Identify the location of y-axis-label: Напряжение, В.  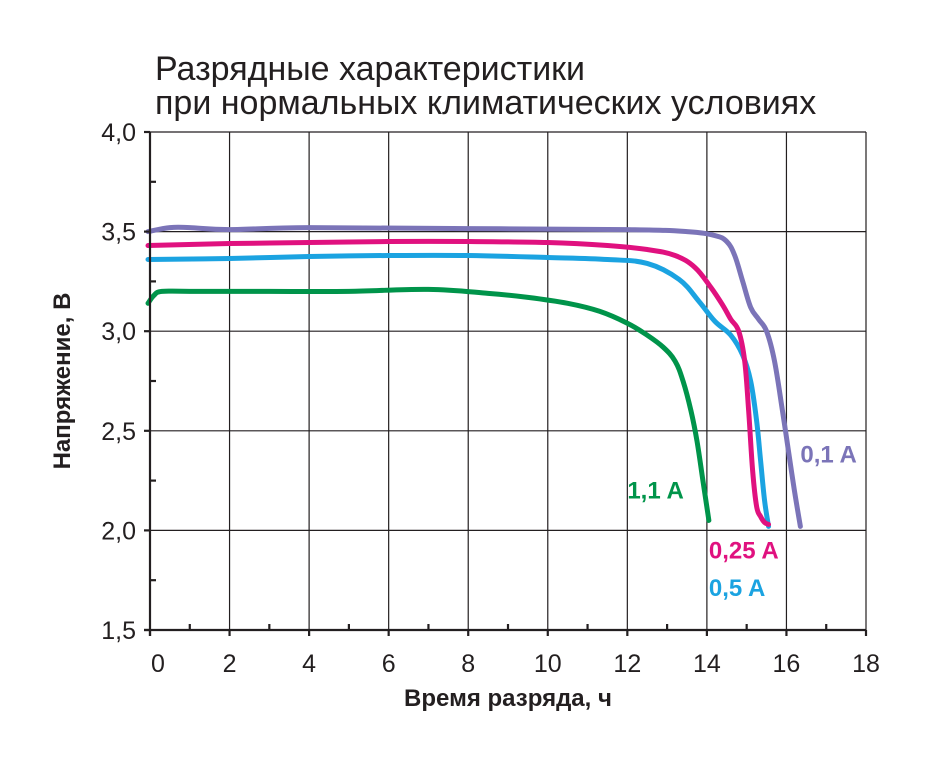
(62, 381).